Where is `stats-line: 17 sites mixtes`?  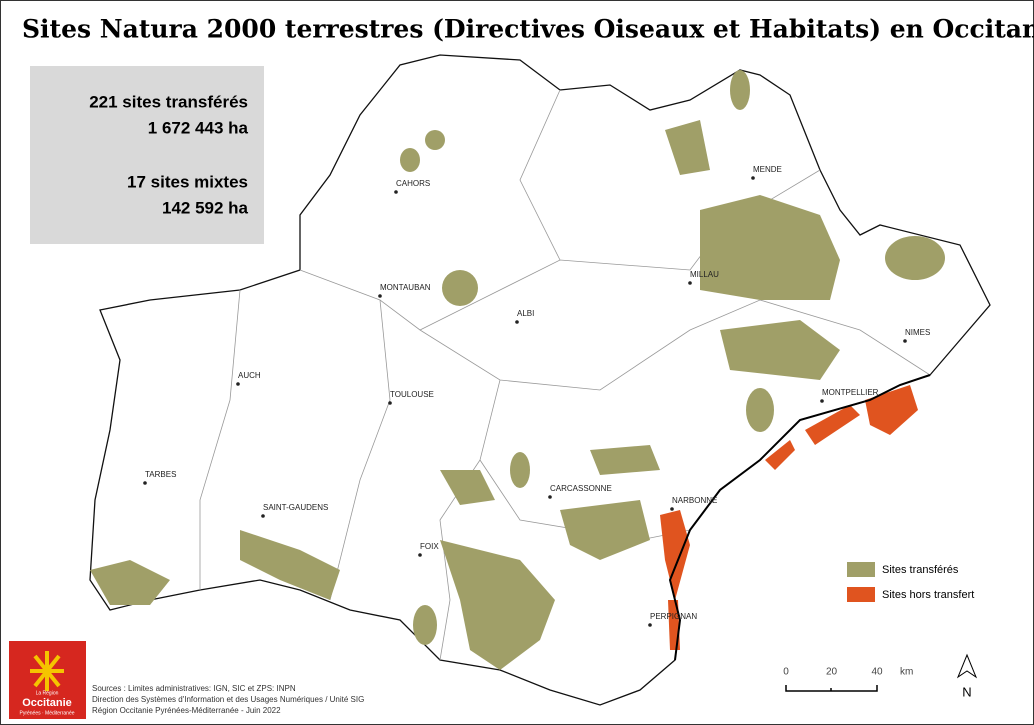
stats-line: 17 sites mixtes is located at coordinates (187, 181).